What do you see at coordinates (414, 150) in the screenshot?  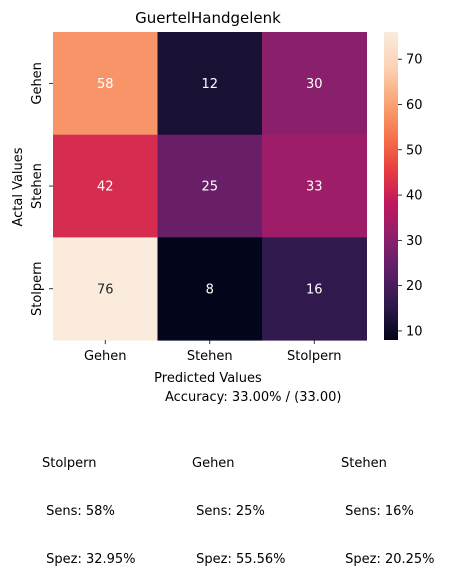 I see `colorbar-tick-label: 50` at bounding box center [414, 150].